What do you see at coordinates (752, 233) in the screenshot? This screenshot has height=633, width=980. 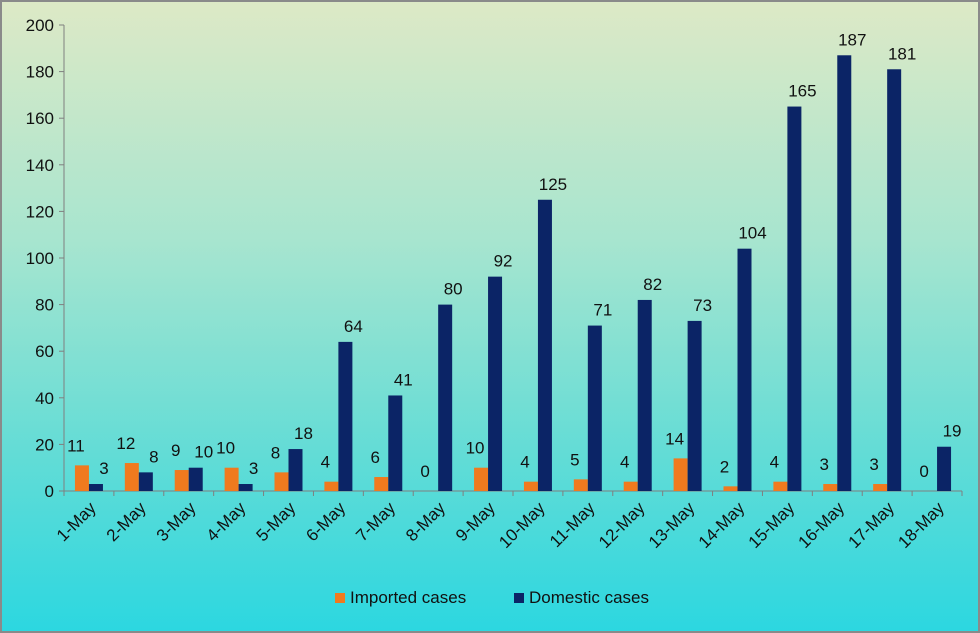 I see `data-label-domestic: 104` at bounding box center [752, 233].